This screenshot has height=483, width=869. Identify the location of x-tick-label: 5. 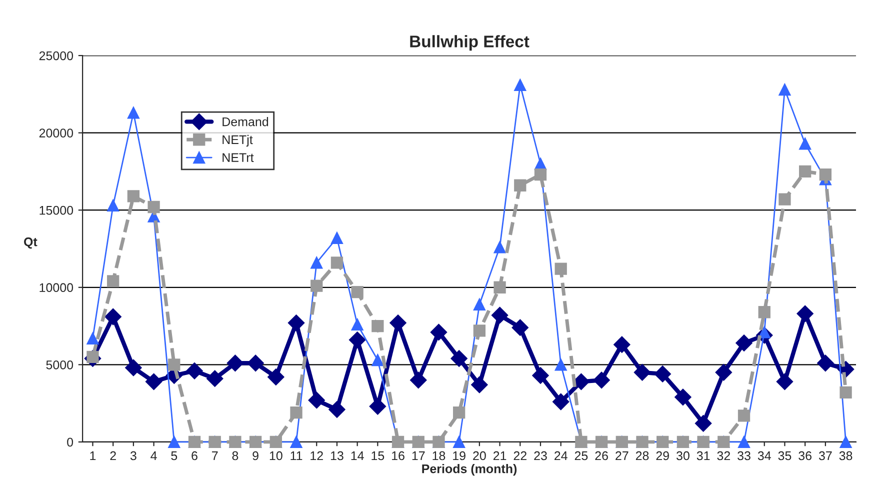
(174, 455).